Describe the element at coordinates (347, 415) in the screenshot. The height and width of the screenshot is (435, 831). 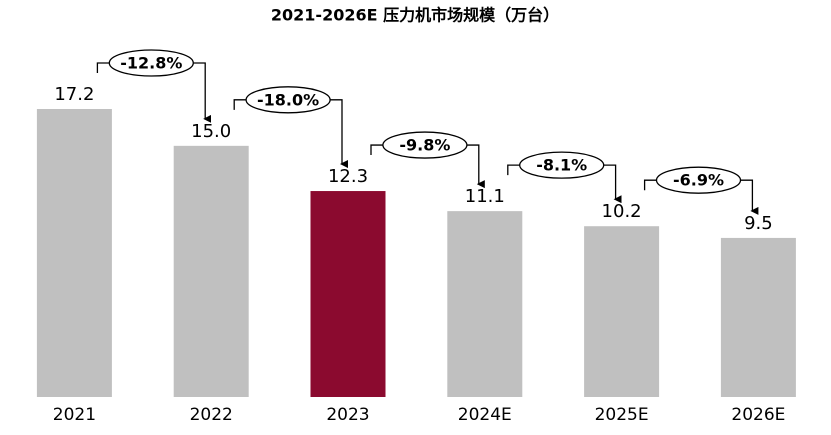
I see `x-tick-label: 2023` at that location.